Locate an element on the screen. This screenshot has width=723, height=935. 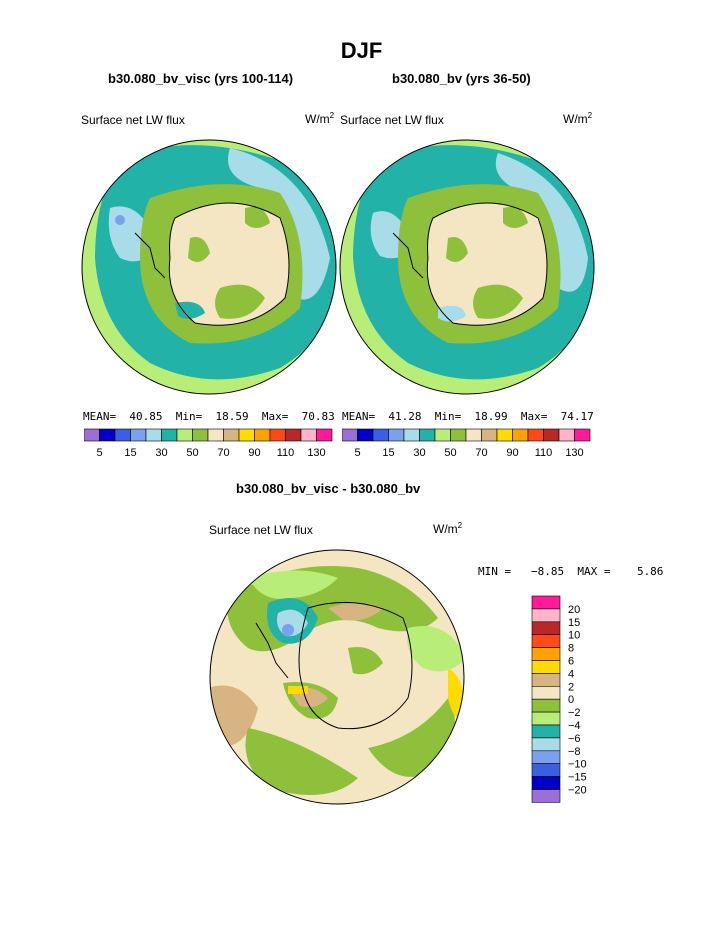
left-colorbar-tick-label: 110 is located at coordinates (286, 453).